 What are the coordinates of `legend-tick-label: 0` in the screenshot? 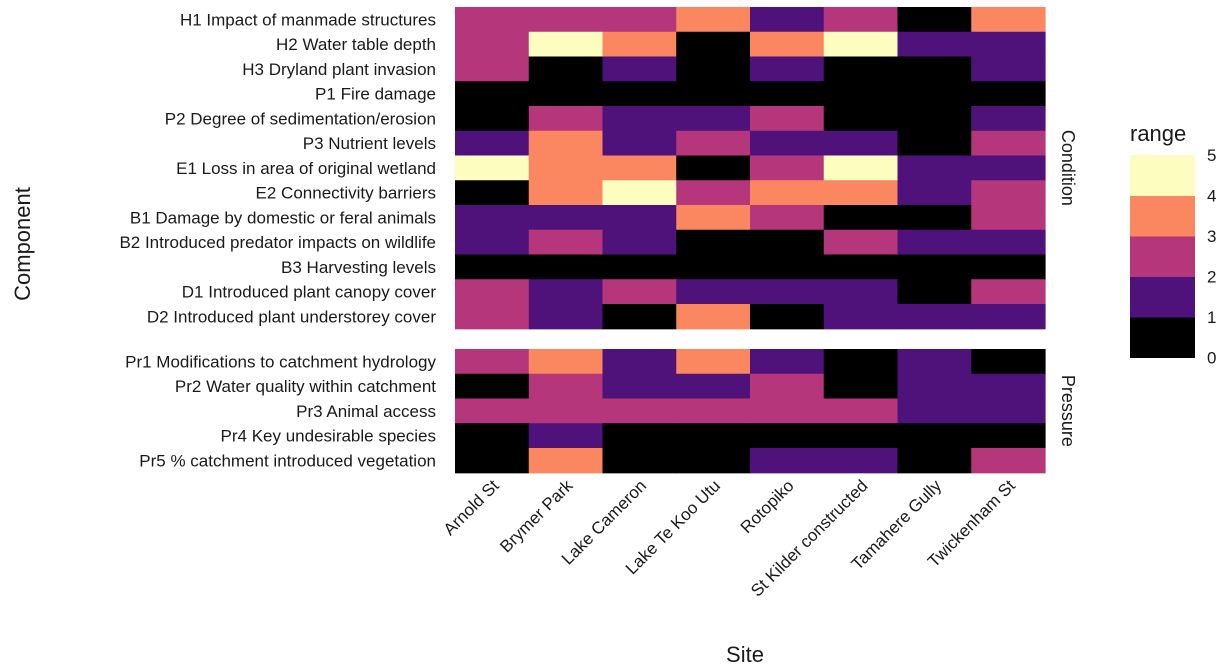 It's located at (1211, 358).